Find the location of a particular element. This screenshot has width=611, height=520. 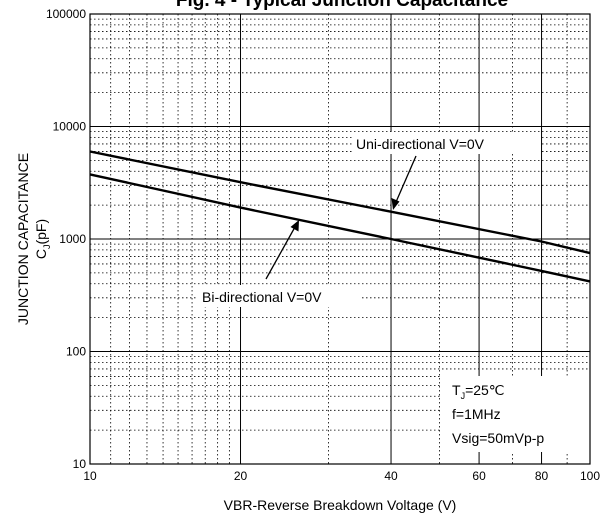

y-tick-label: 100000 is located at coordinates (66, 14).